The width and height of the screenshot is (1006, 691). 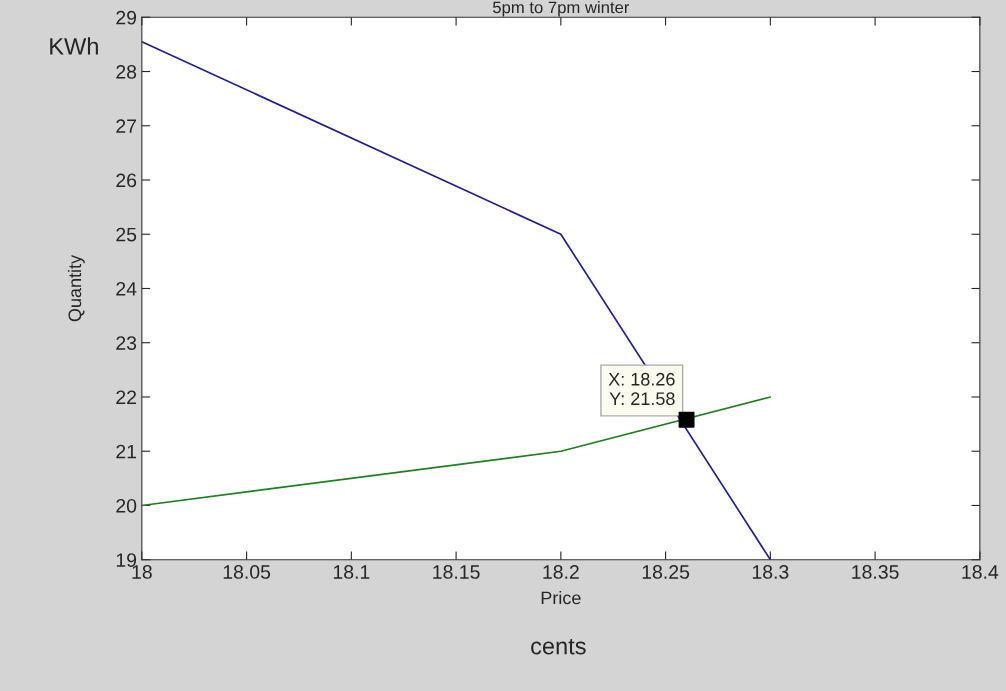 I want to click on y-tick-label: 26, so click(x=126, y=180).